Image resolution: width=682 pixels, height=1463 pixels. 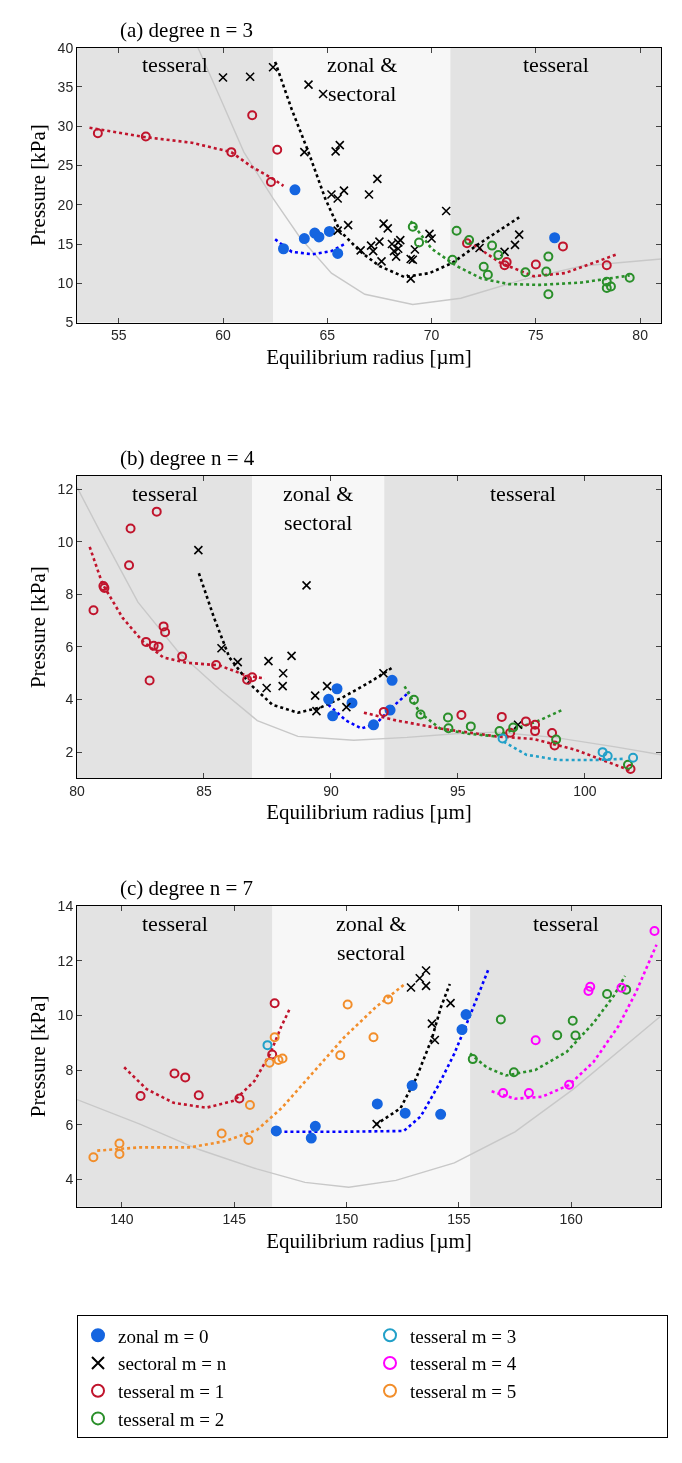 What do you see at coordinates (69, 646) in the screenshot?
I see `y-tick-label: 6` at bounding box center [69, 646].